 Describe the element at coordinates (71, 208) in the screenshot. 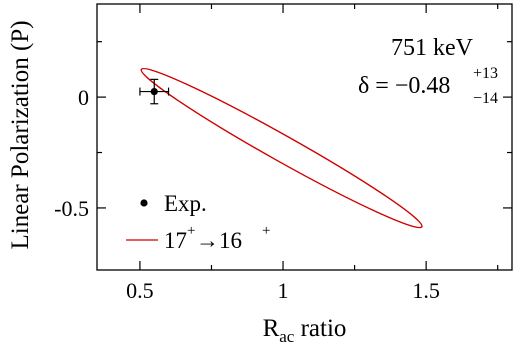

I see `y-tick-label: -0.5` at that location.